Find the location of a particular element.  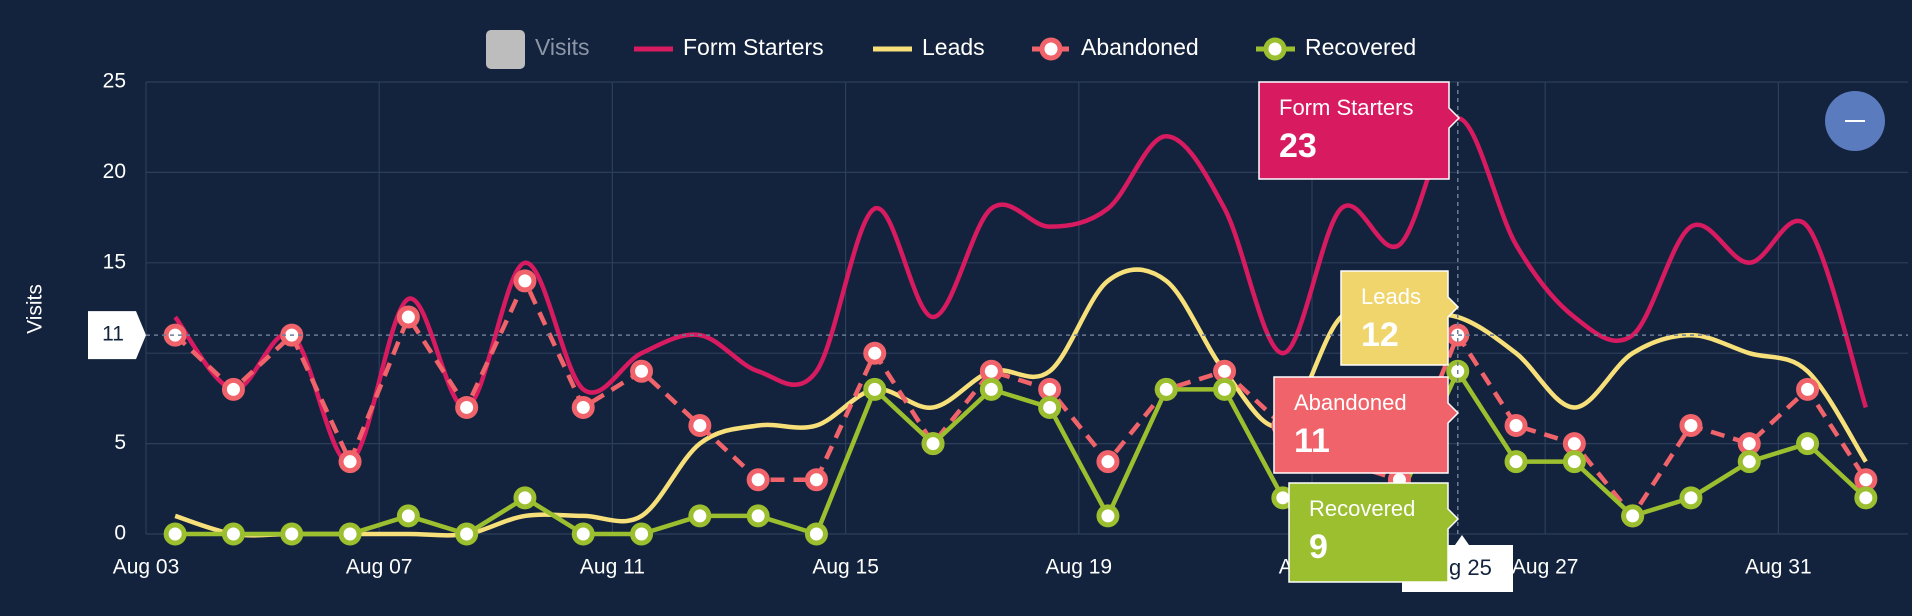

crosshair-y-label: 11 is located at coordinates (113, 334).